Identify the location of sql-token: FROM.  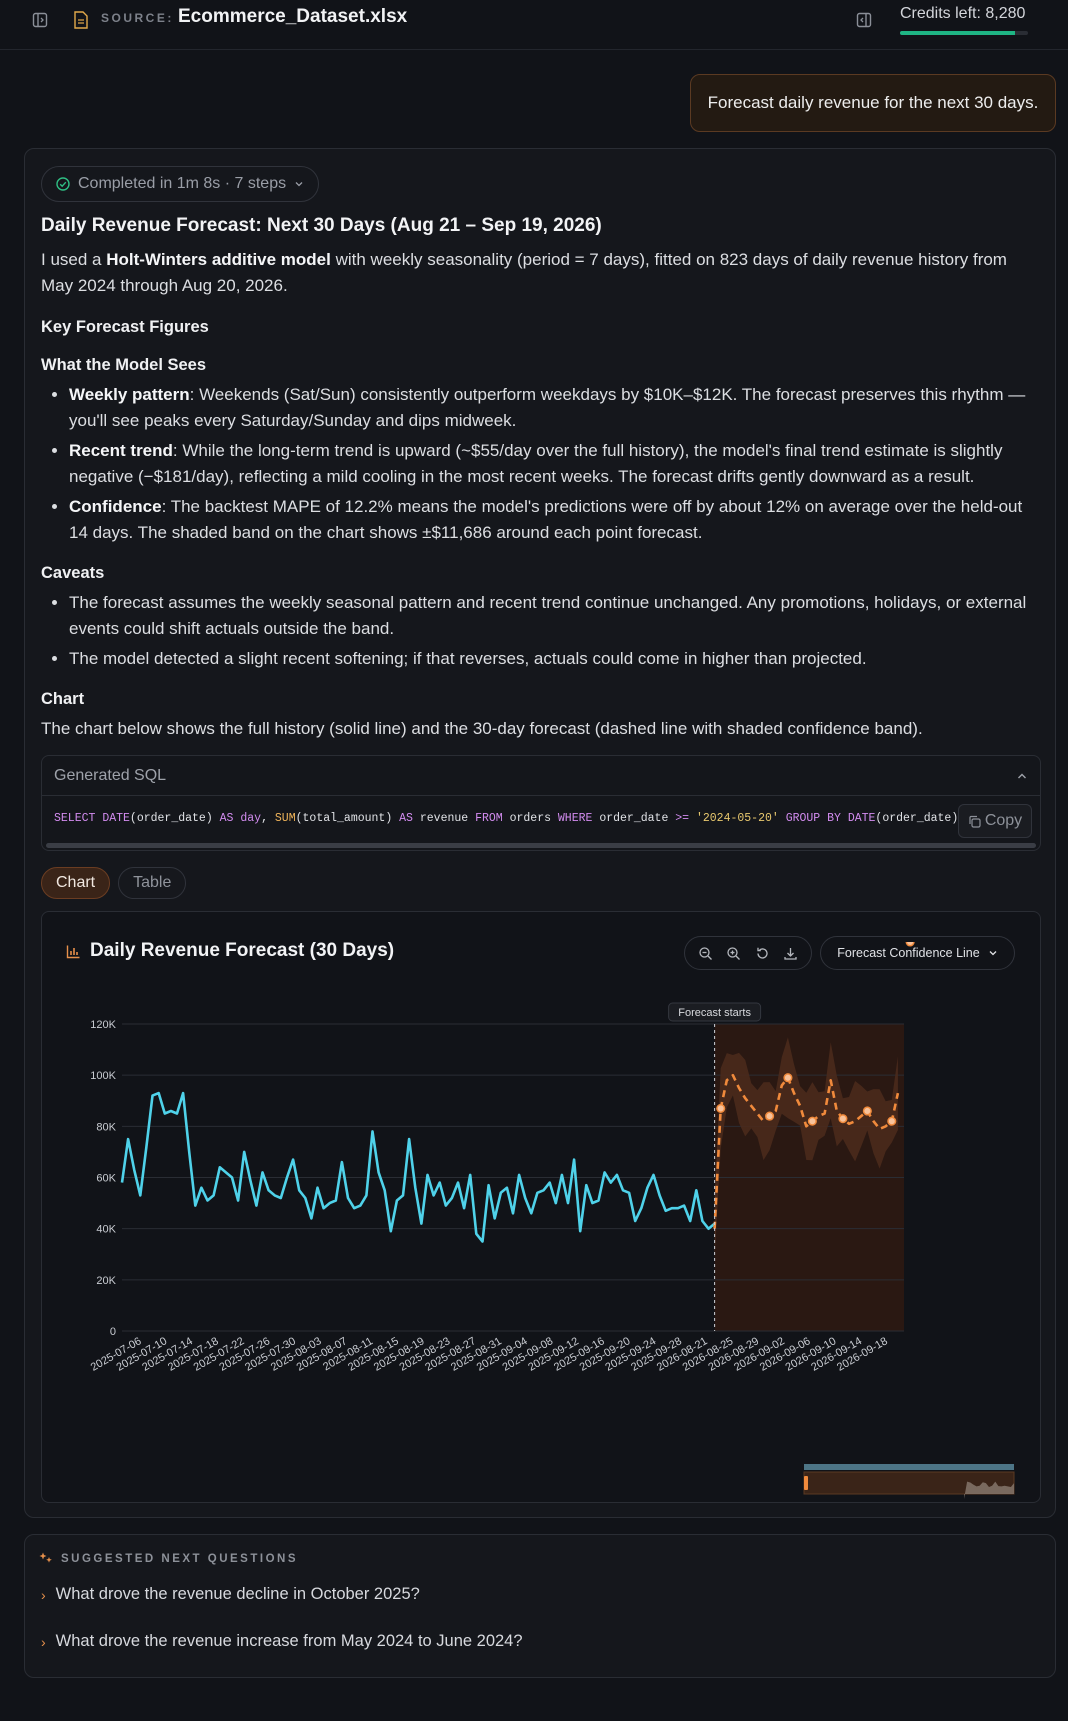
(492, 818).